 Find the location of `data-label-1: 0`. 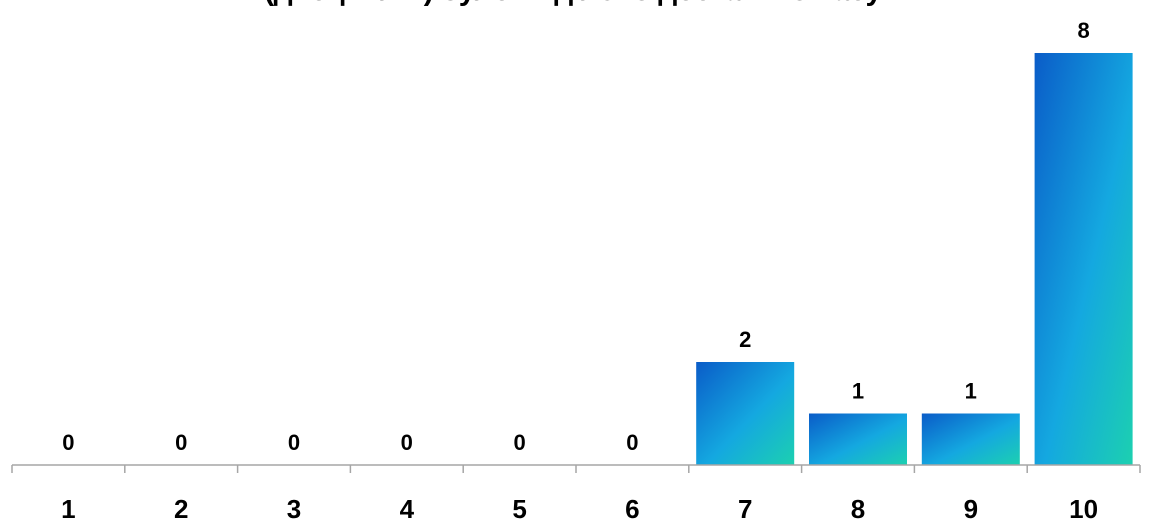

data-label-1: 0 is located at coordinates (68, 442).